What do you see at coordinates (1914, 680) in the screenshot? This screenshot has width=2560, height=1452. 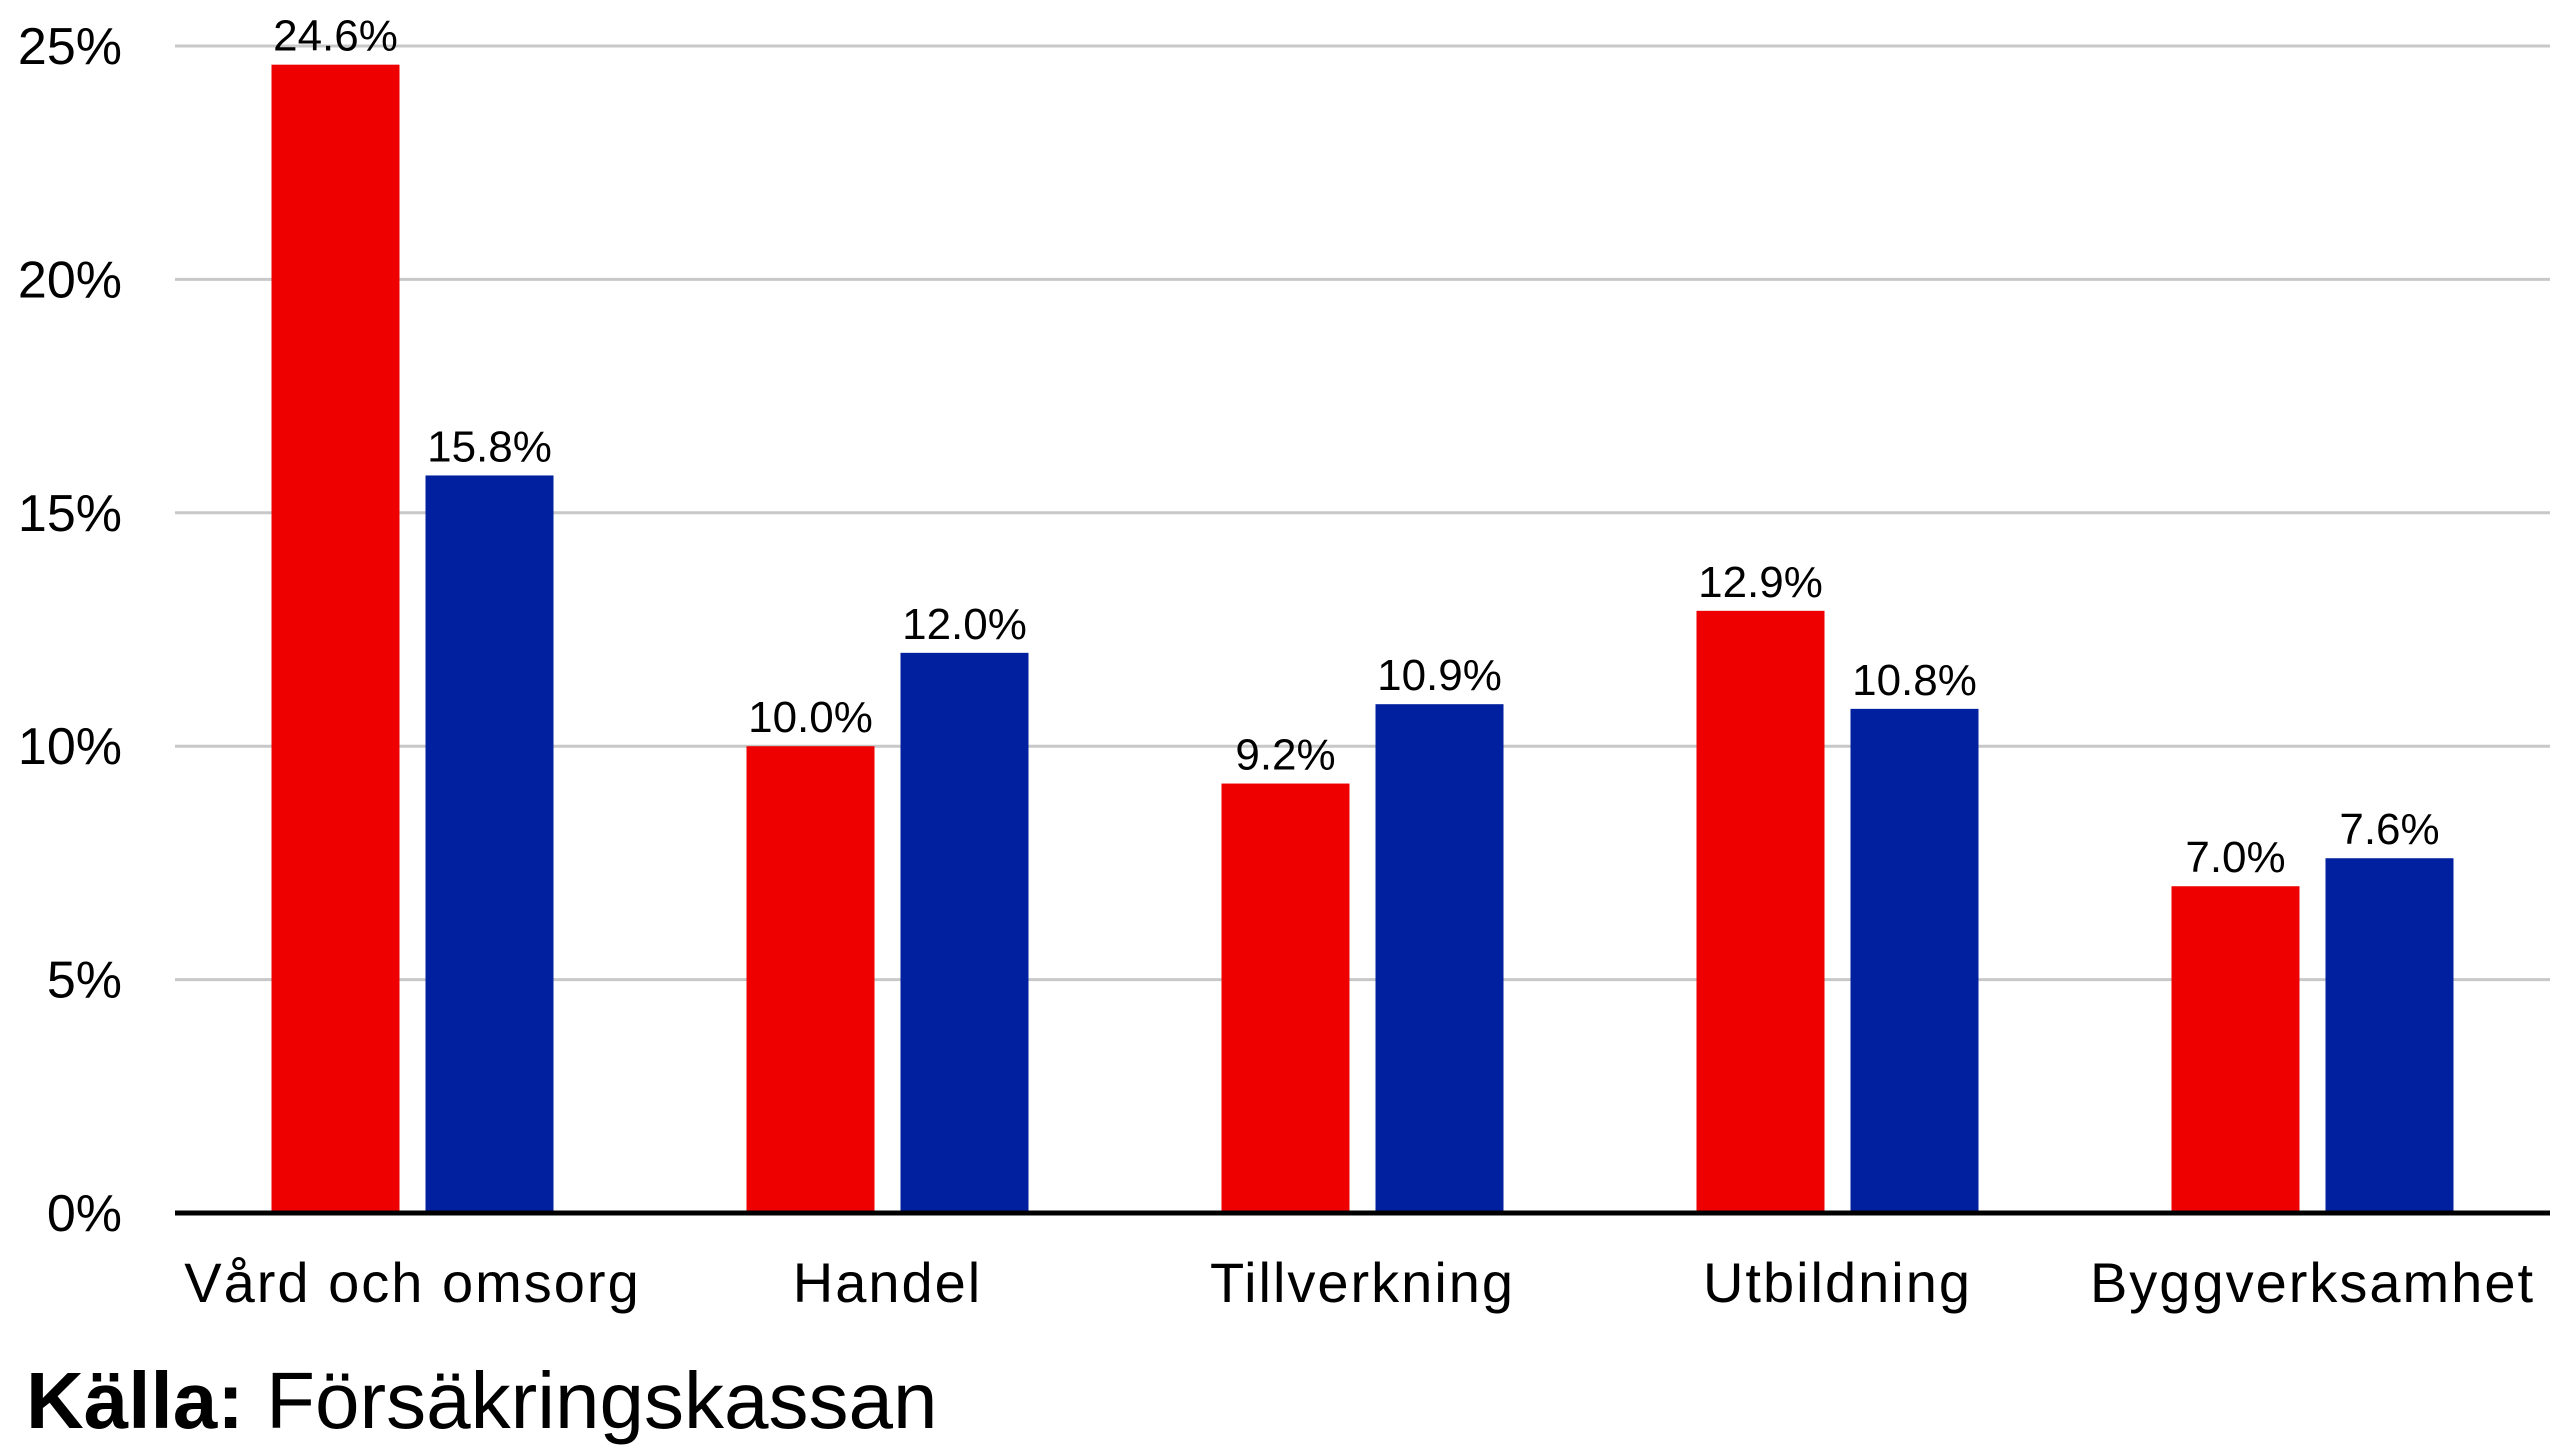 I see `data-label: 10.8%` at bounding box center [1914, 680].